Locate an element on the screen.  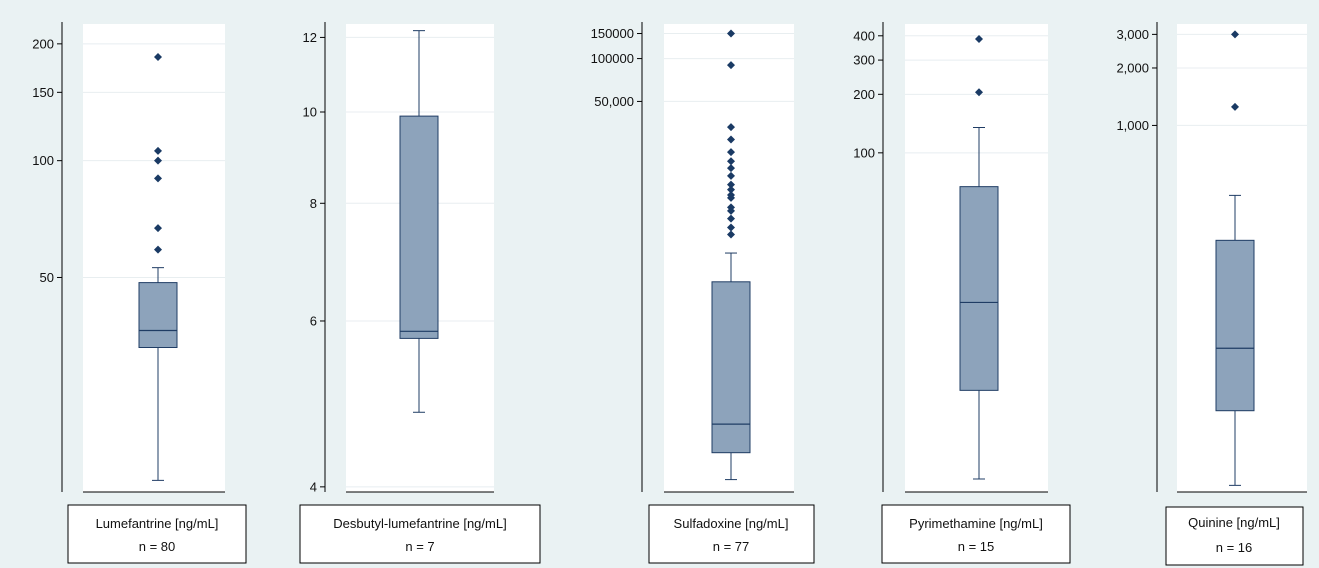
y-tick-label: 100000 is located at coordinates (612, 58).